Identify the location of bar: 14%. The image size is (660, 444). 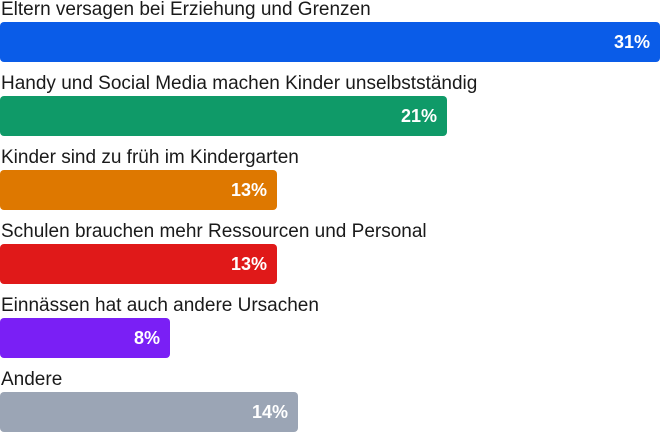
(149, 412).